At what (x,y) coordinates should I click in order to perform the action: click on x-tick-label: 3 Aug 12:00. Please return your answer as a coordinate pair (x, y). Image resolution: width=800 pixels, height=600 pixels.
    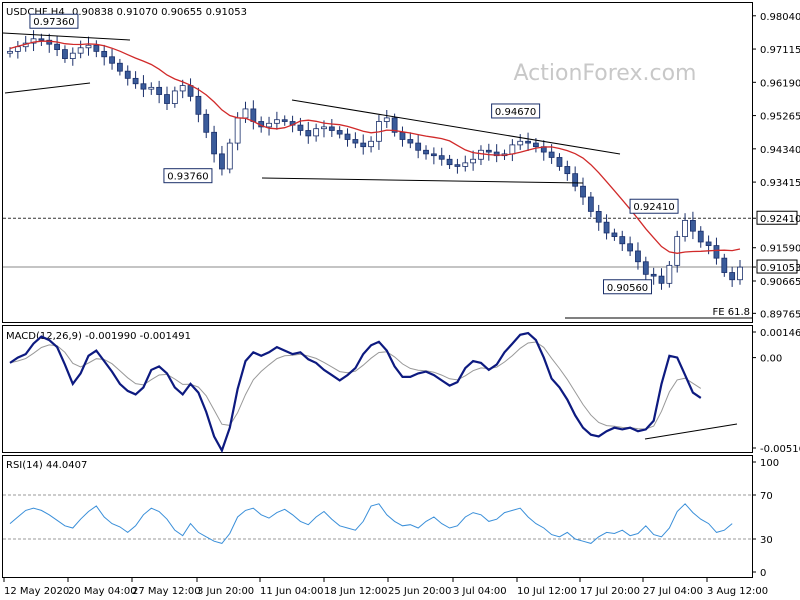
    Looking at the image, I should click on (737, 591).